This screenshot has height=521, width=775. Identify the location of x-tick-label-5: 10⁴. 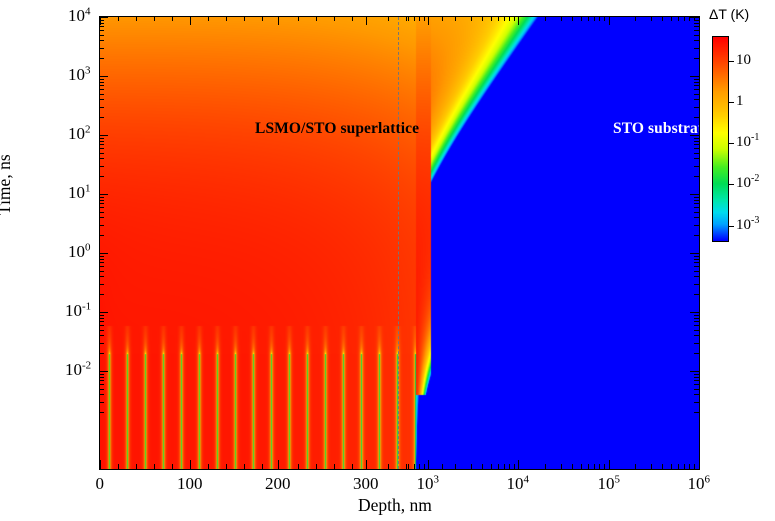
(518, 483).